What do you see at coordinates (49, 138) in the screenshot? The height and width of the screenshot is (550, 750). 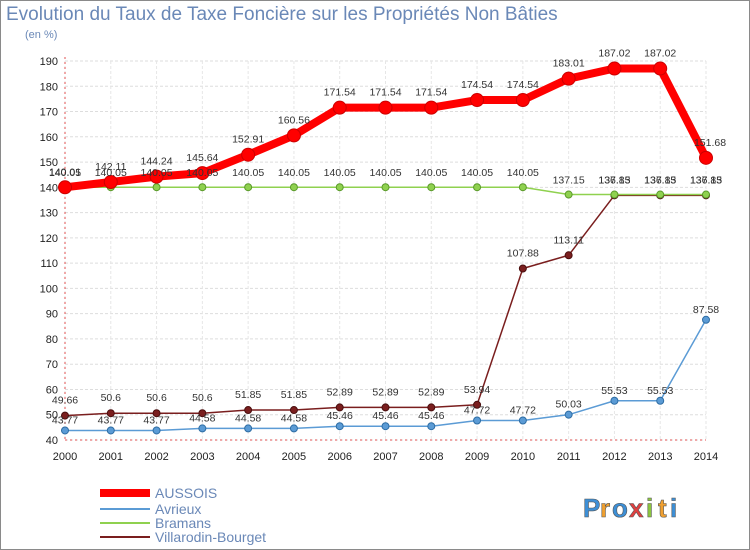 I see `y-tick-label: 160` at bounding box center [49, 138].